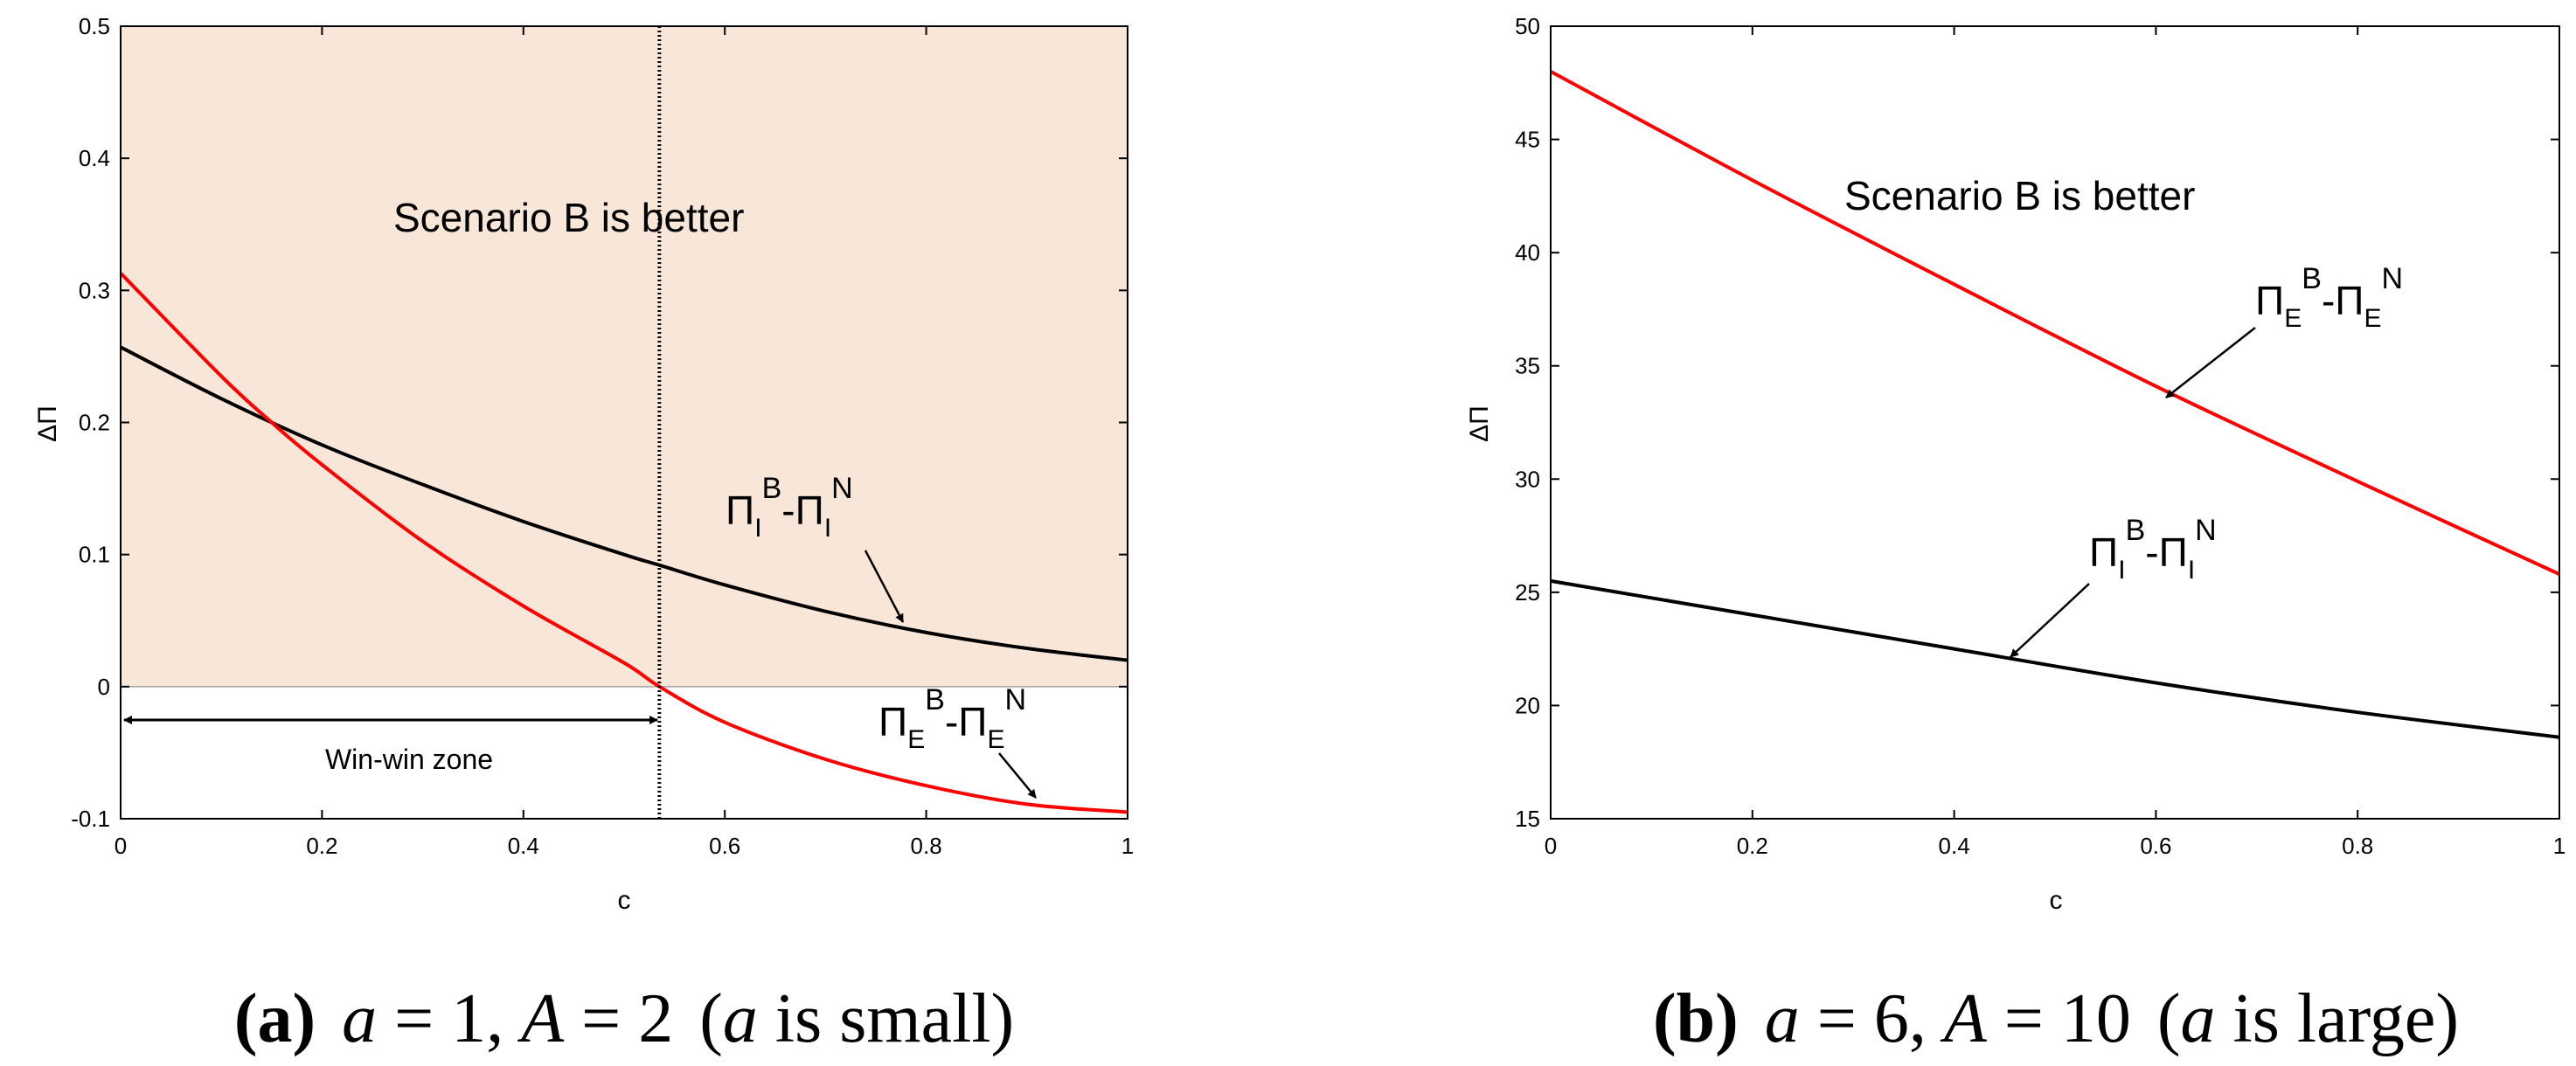 Image resolution: width=2576 pixels, height=1066 pixels. Describe the element at coordinates (2056, 1019) in the screenshot. I see `caption-b: (b) a = 6, A = 10 (a is large)` at that location.